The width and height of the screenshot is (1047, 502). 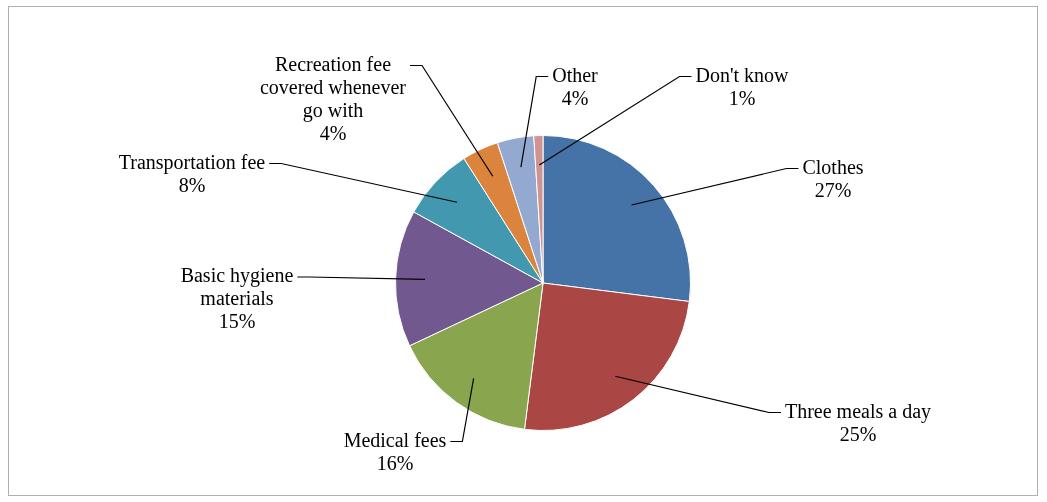 What do you see at coordinates (742, 74) in the screenshot?
I see `slice-label: Don't know` at bounding box center [742, 74].